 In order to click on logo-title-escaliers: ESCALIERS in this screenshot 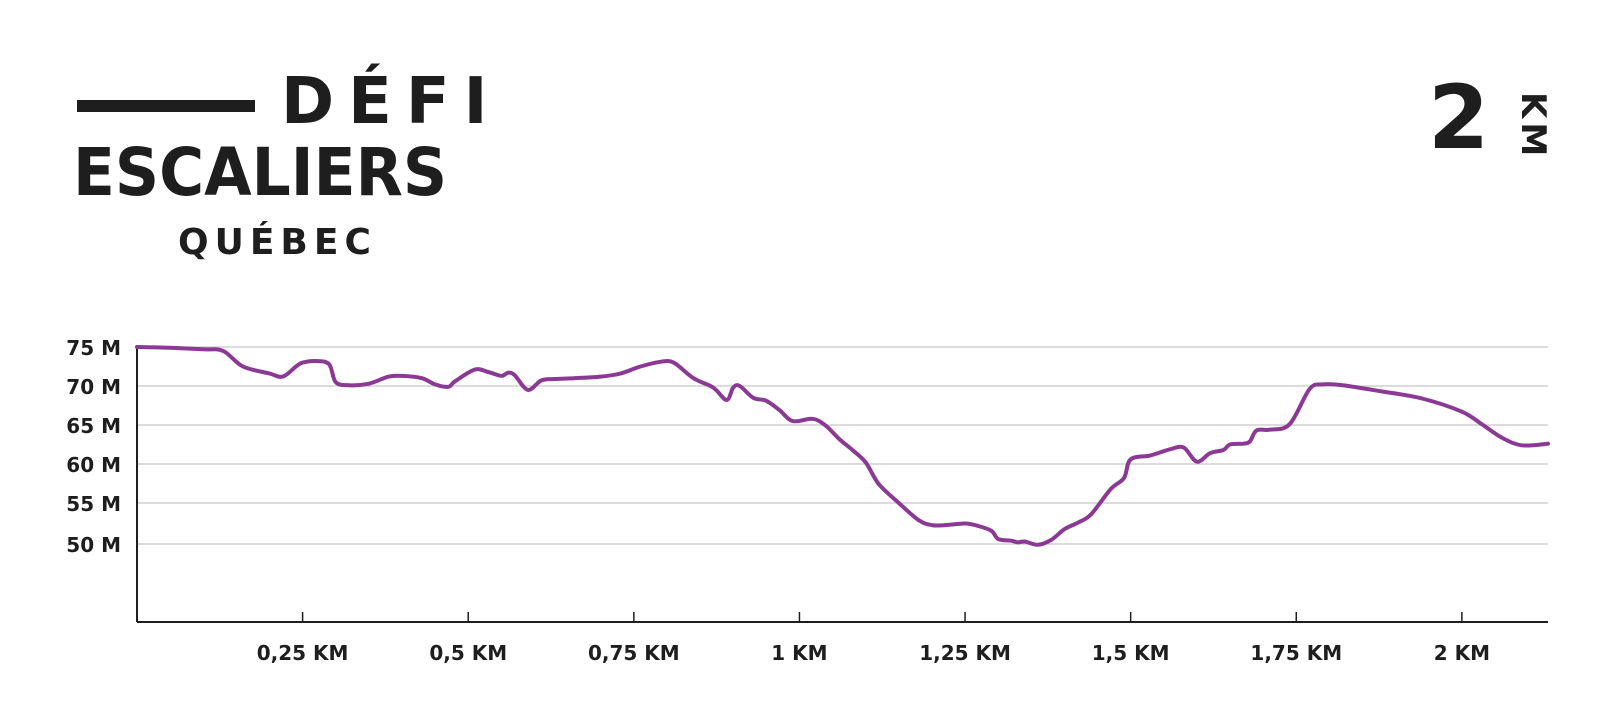, I will do `click(260, 172)`.